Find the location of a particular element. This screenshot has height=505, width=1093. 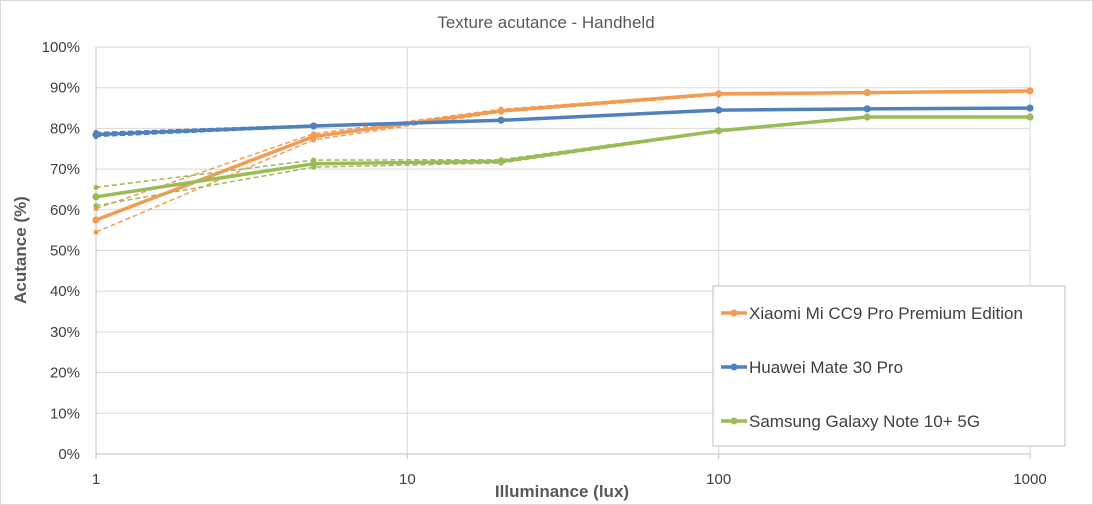

y-tick-labels: 0% 10% 20% 30% 40% 50% 60% 70% 80% 90% 100% is located at coordinates (61, 251).